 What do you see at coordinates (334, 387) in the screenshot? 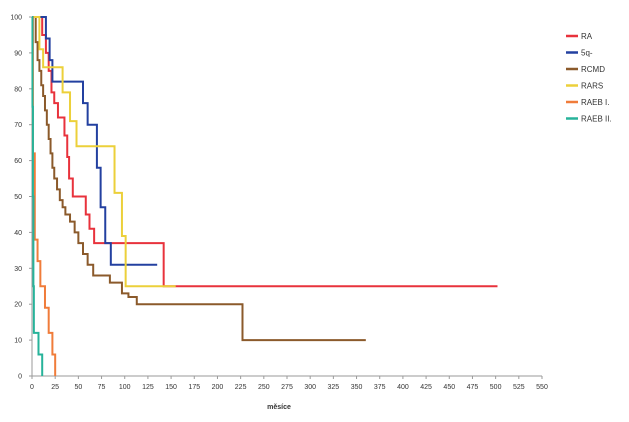
I see `x-tick-label: 325` at bounding box center [334, 387].